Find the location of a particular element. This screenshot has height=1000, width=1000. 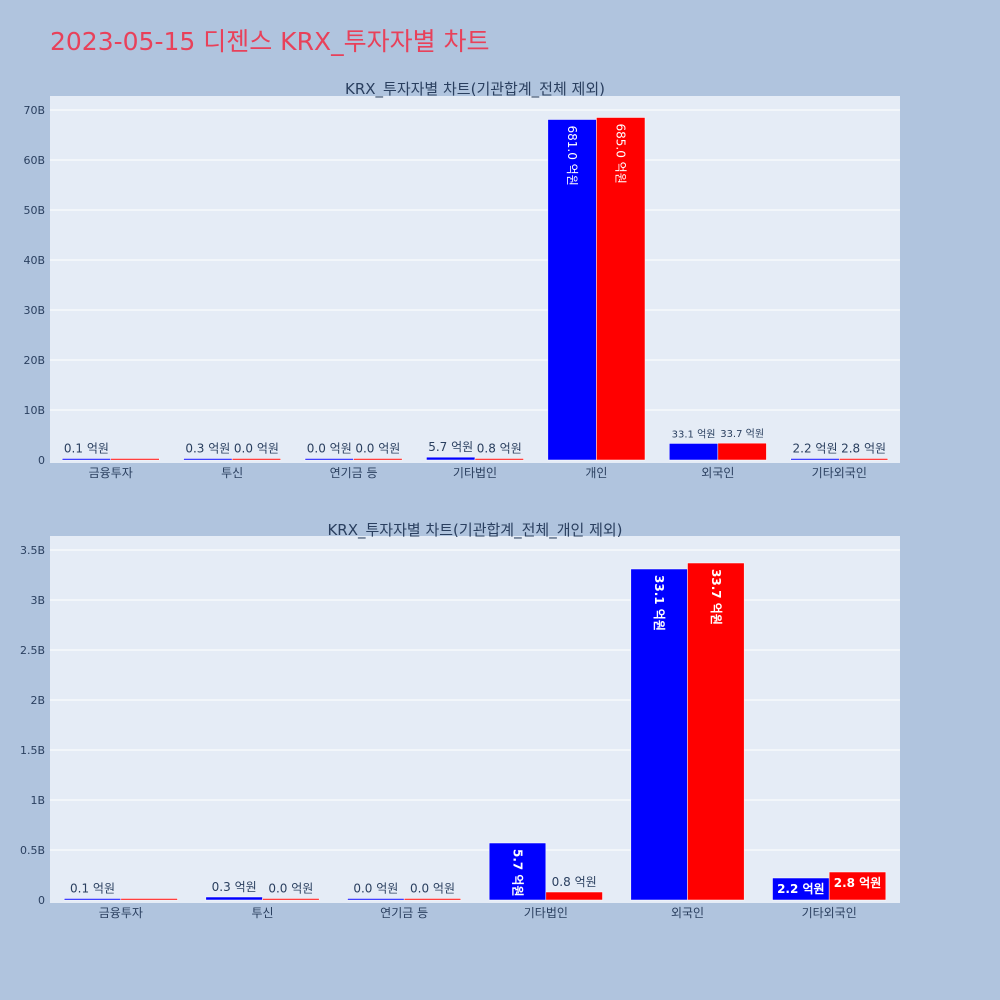

chart-title: KRX_투자자별 차트(기관합계_전체_개인 제외) is located at coordinates (474, 530).